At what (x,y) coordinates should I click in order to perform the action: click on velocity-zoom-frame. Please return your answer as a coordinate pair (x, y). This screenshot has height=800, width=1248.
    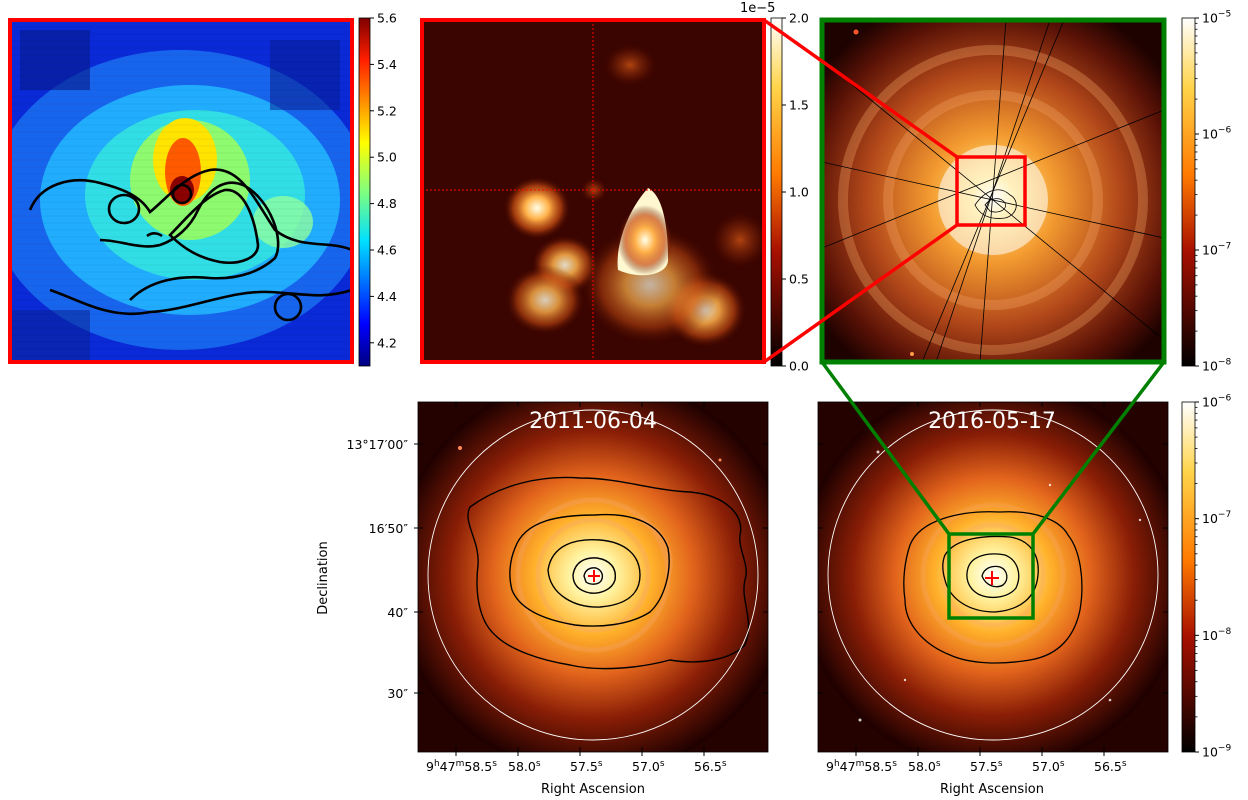
    Looking at the image, I should click on (181, 191).